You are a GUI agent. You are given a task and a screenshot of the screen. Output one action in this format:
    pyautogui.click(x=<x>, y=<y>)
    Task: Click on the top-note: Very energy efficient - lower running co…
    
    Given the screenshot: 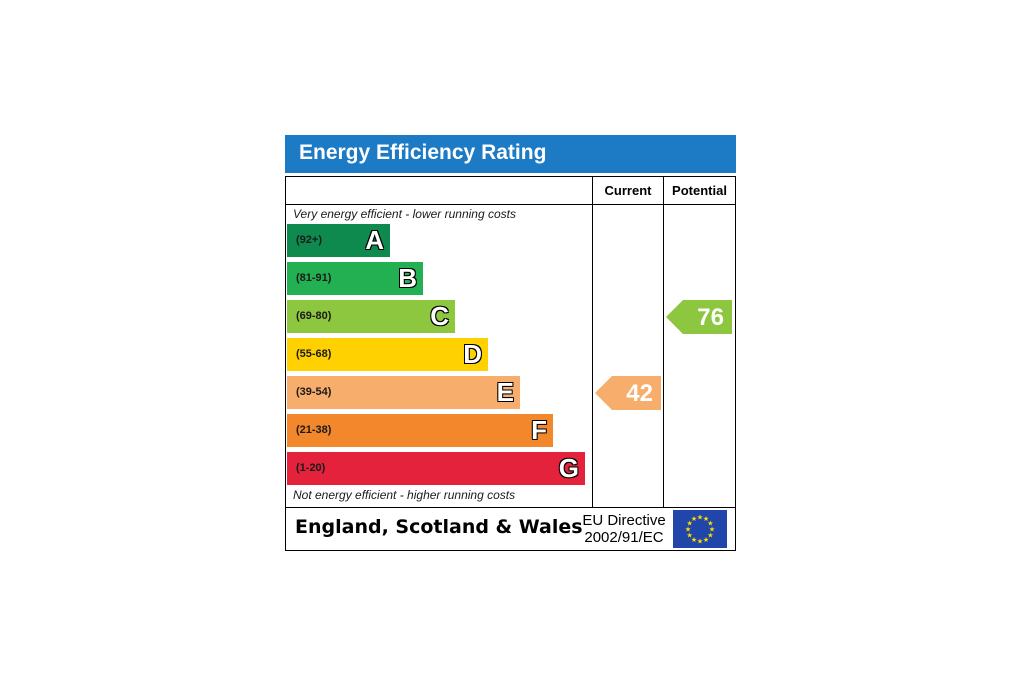 What is the action you would take?
    pyautogui.click(x=404, y=214)
    